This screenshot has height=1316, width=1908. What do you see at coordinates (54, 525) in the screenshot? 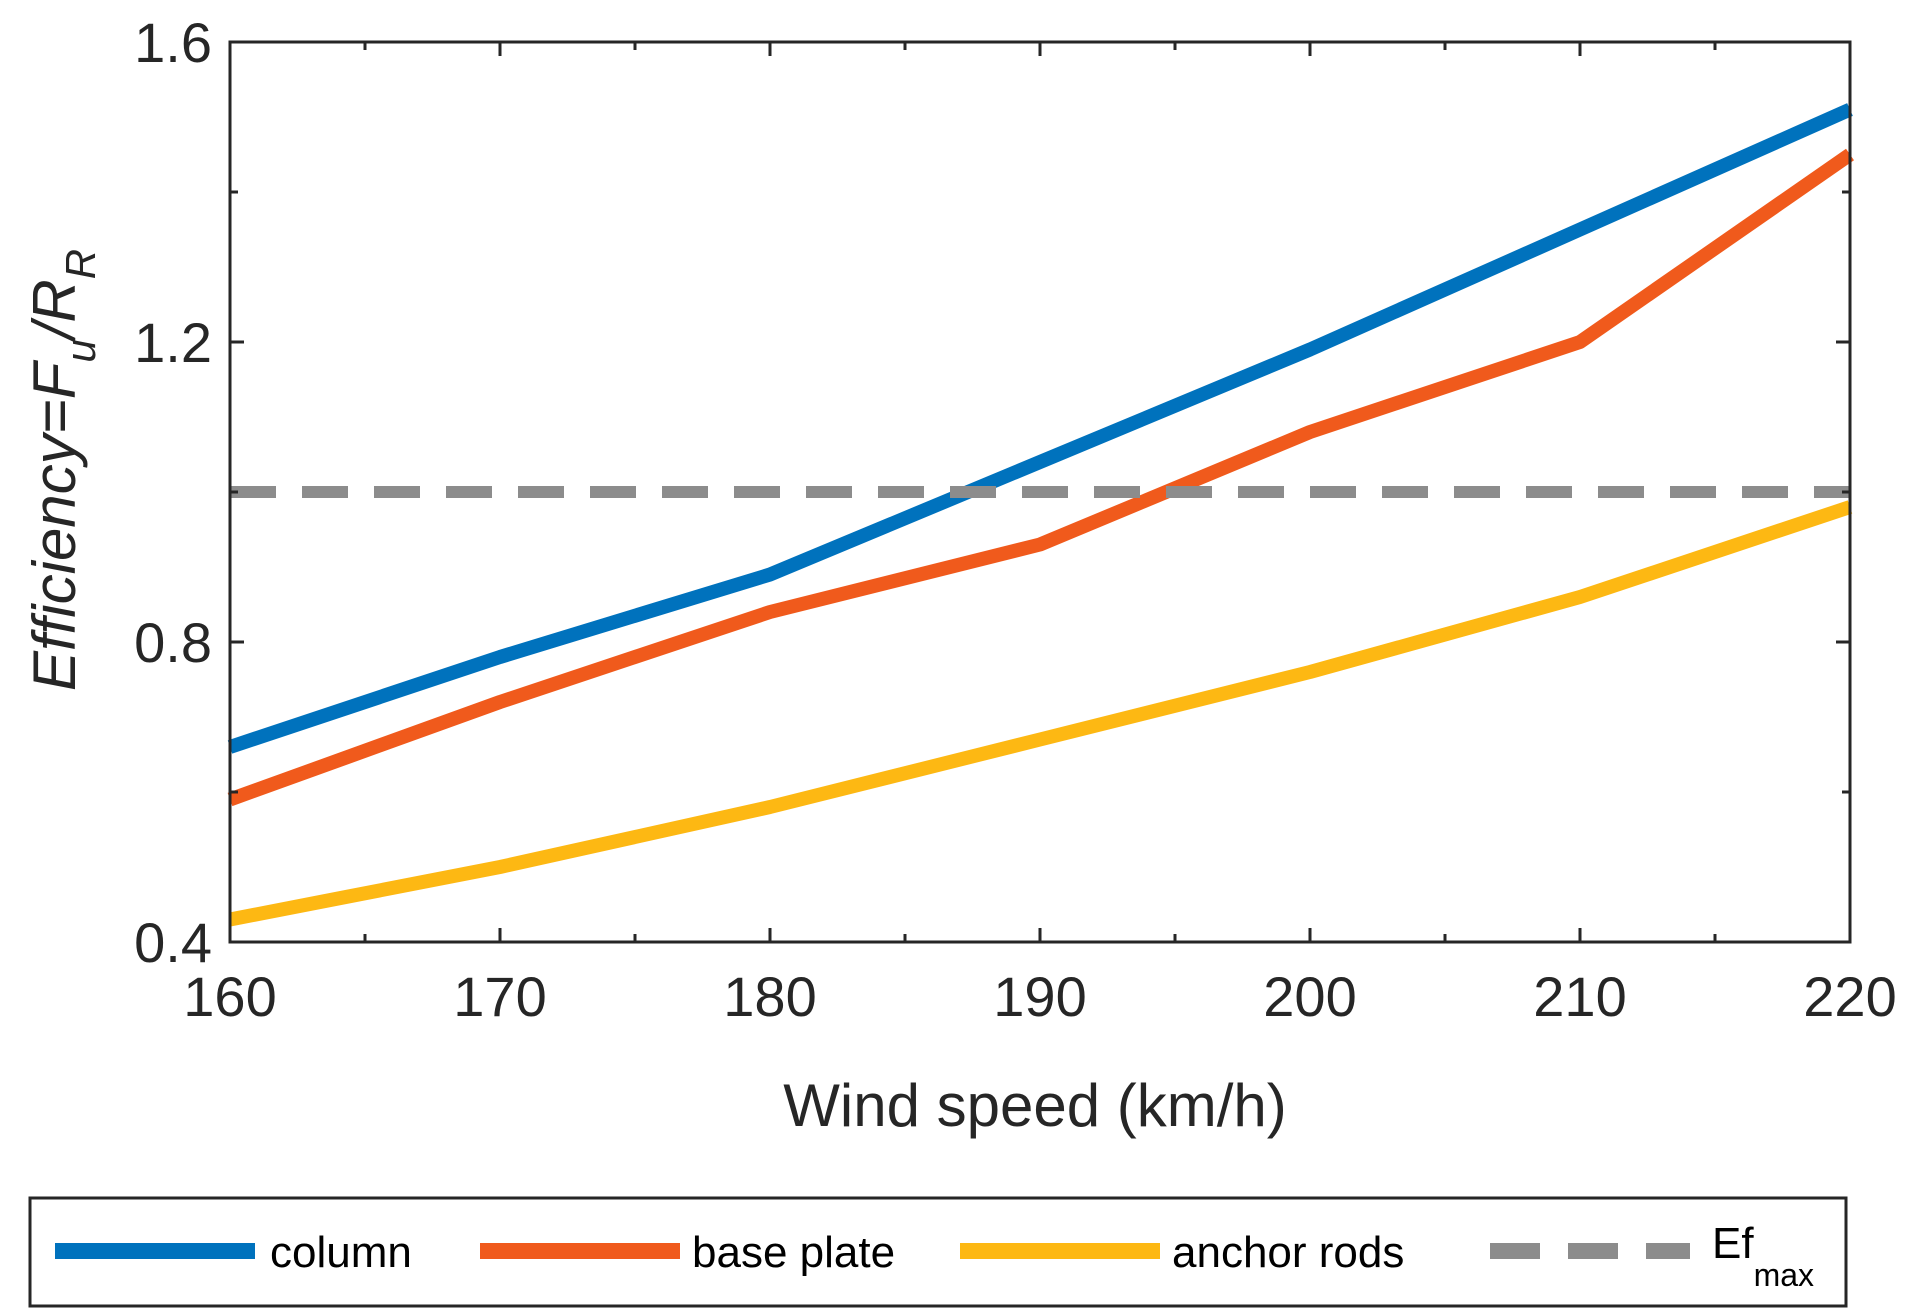
I see `y-axis-title-prefix: Efficiency=F` at bounding box center [54, 525].